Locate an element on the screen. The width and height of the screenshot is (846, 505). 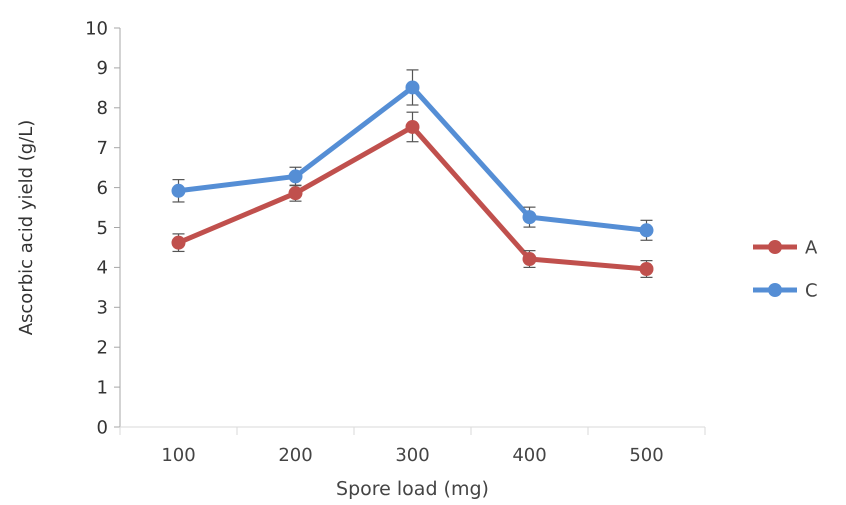
y-tick-label: 2 is located at coordinates (102, 348).